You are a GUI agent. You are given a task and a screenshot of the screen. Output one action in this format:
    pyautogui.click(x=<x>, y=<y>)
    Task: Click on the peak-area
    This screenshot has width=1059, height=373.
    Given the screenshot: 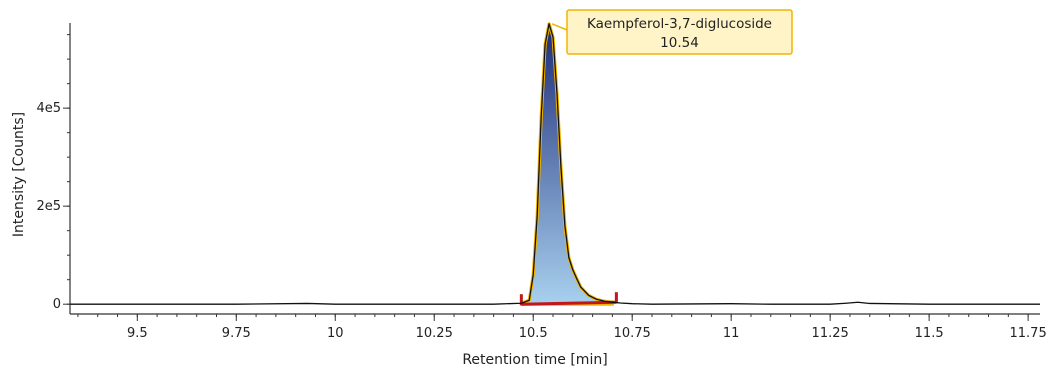 What is the action you would take?
    pyautogui.click(x=568, y=164)
    